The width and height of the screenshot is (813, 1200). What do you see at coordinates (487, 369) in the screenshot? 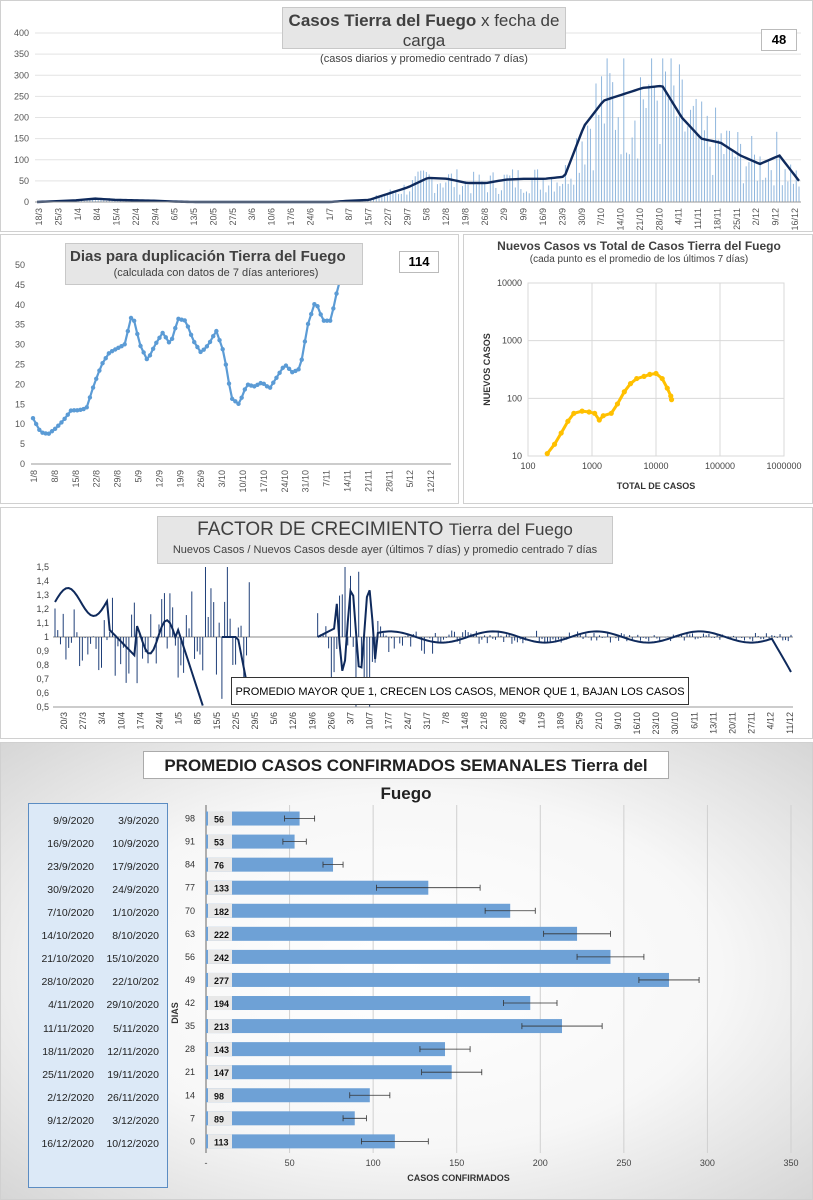
I see `y-axis-title: NUEVOS CASOS` at bounding box center [487, 369].